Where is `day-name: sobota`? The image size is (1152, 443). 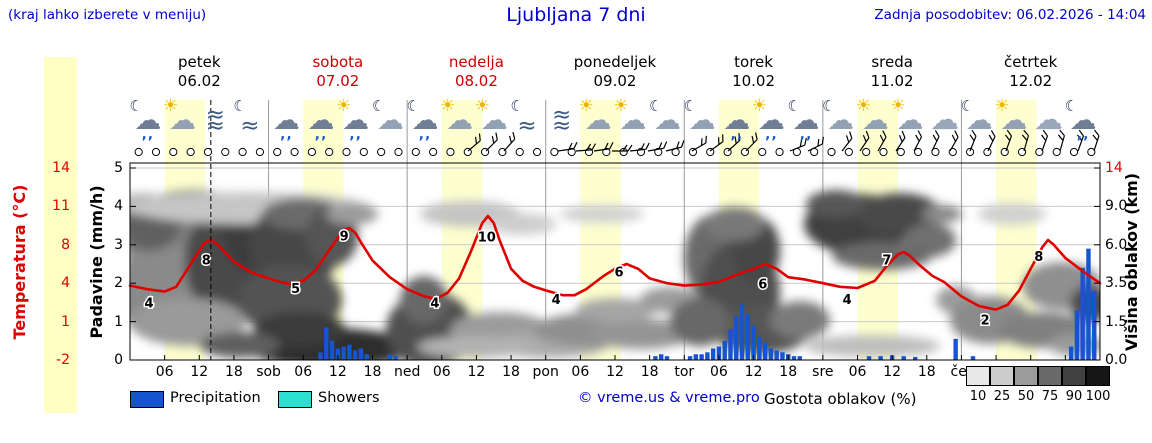 day-name: sobota is located at coordinates (338, 62).